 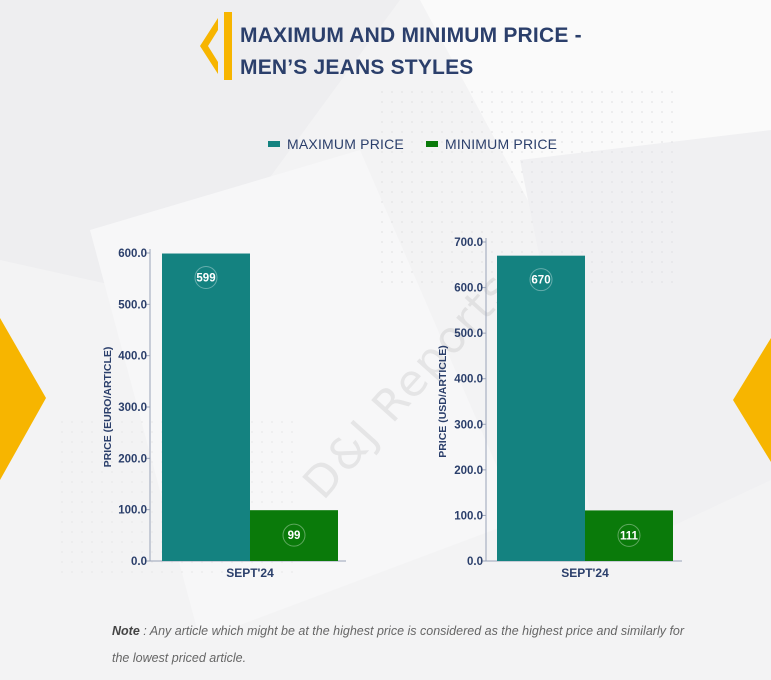 I want to click on data-label: 99, so click(x=294, y=536).